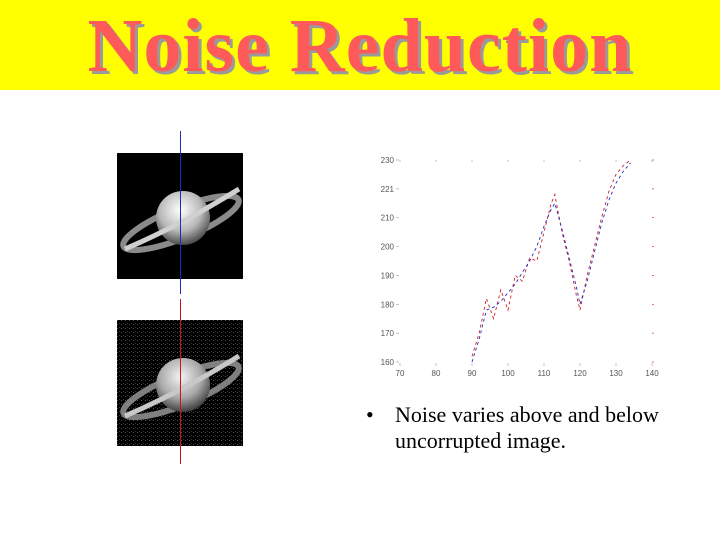  I want to click on y-tick-label: 170, so click(388, 333).